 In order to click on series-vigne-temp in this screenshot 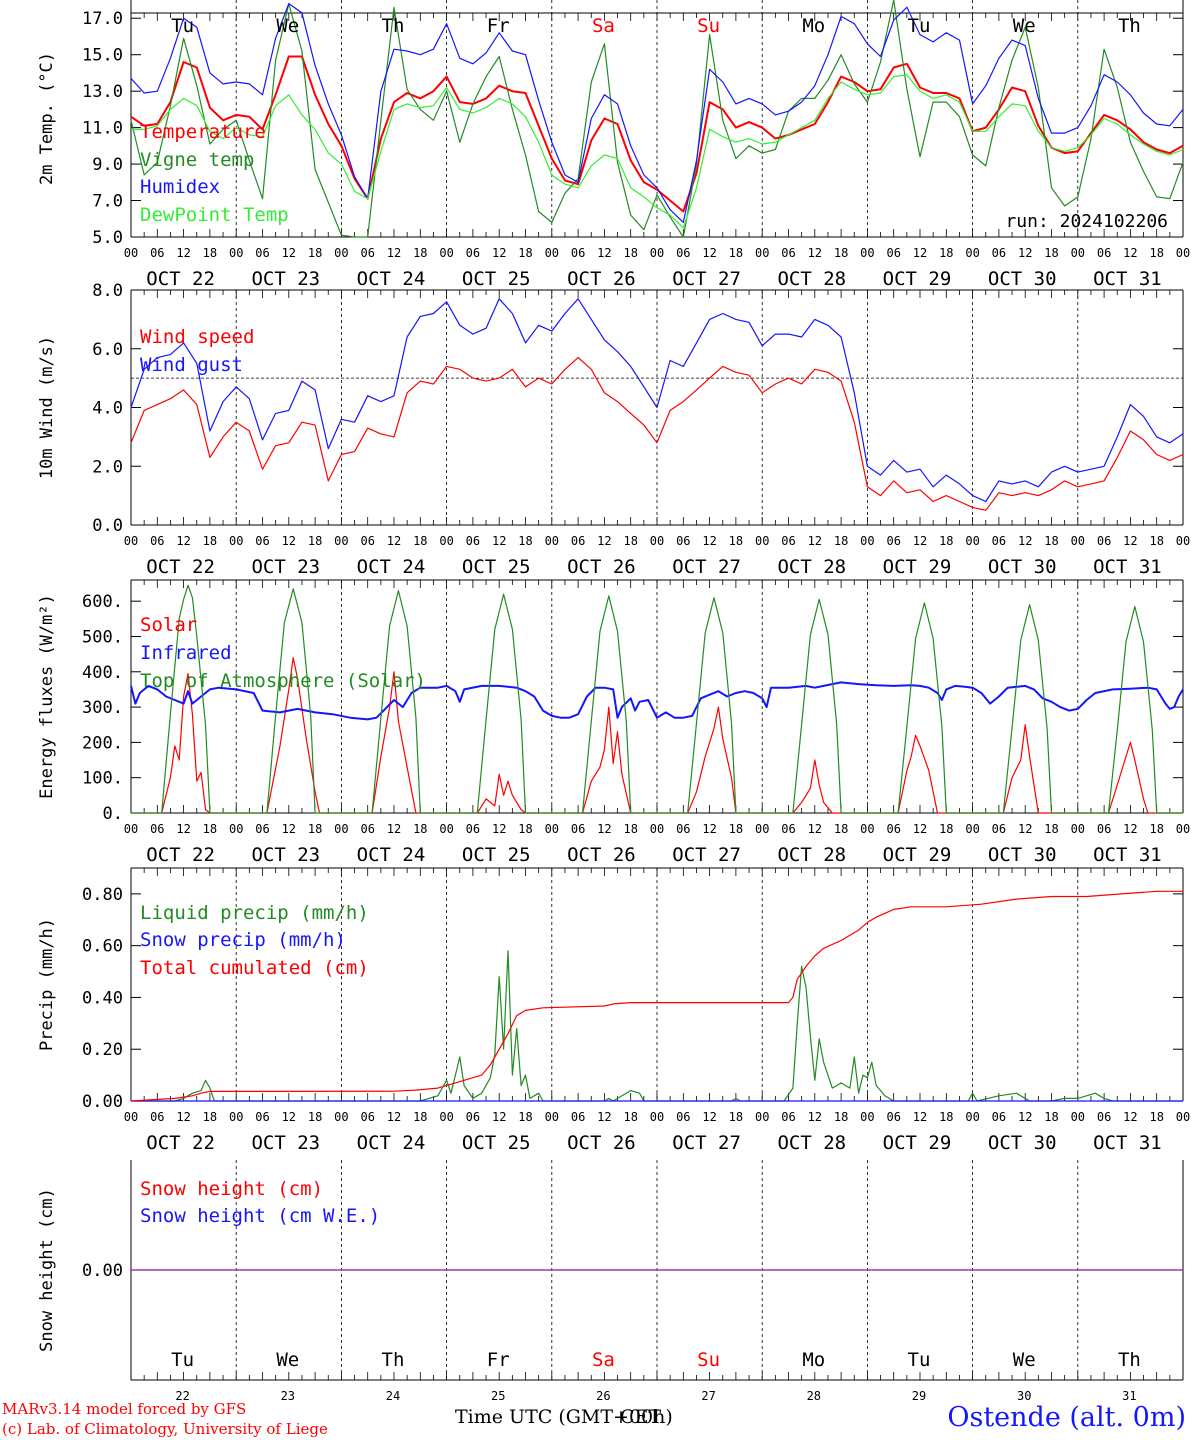, I will do `click(657, 119)`.